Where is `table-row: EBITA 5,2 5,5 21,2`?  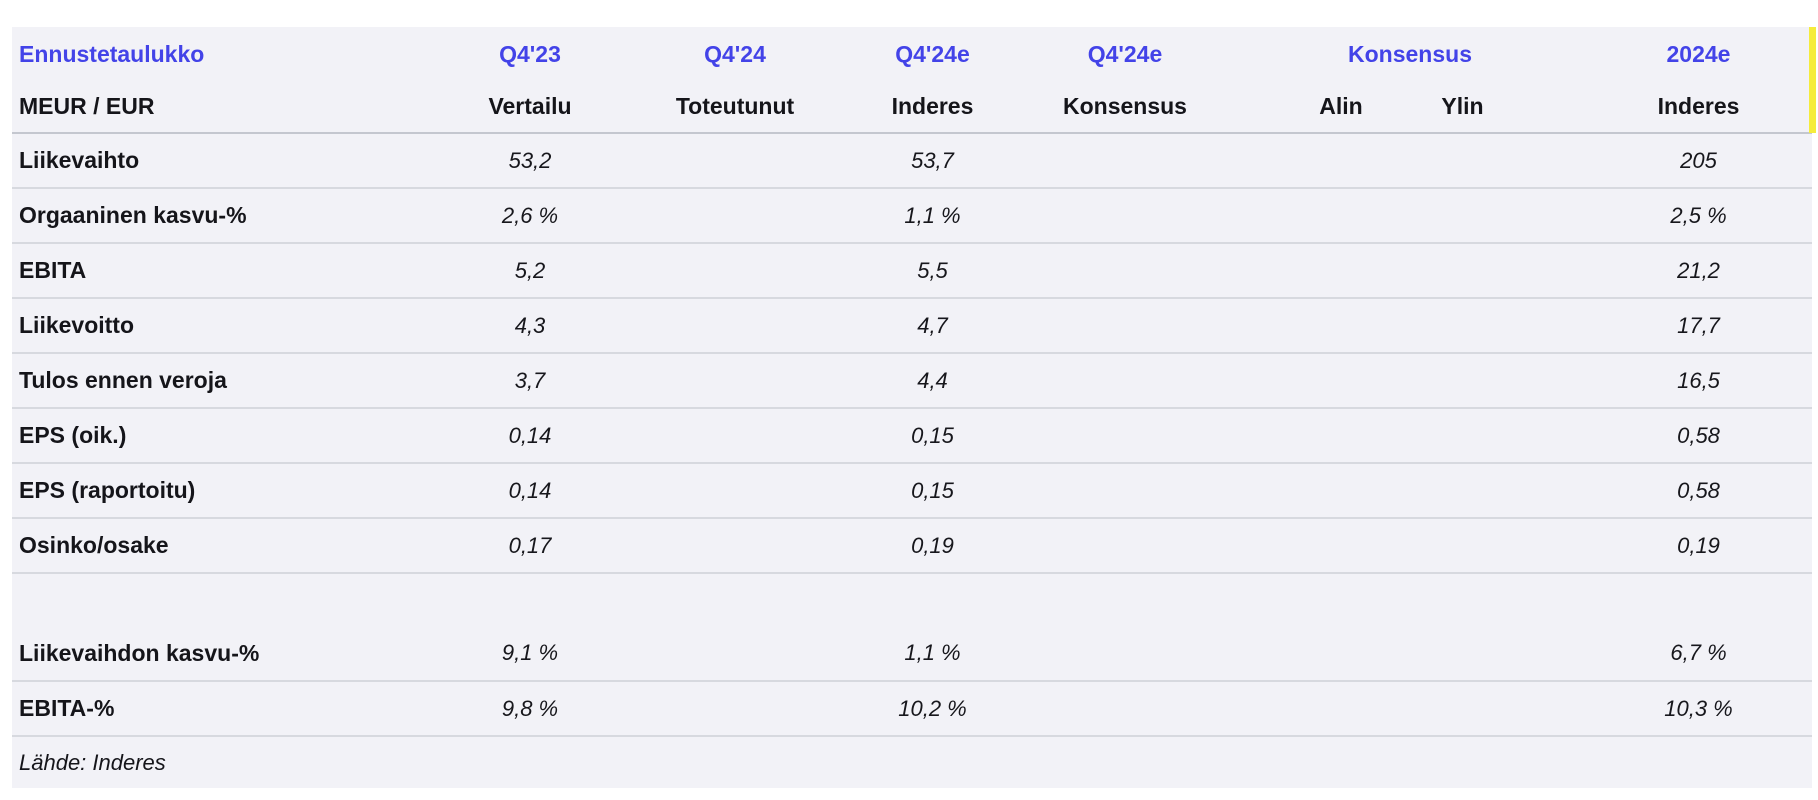 table-row: EBITA 5,2 5,5 21,2 is located at coordinates (912, 271).